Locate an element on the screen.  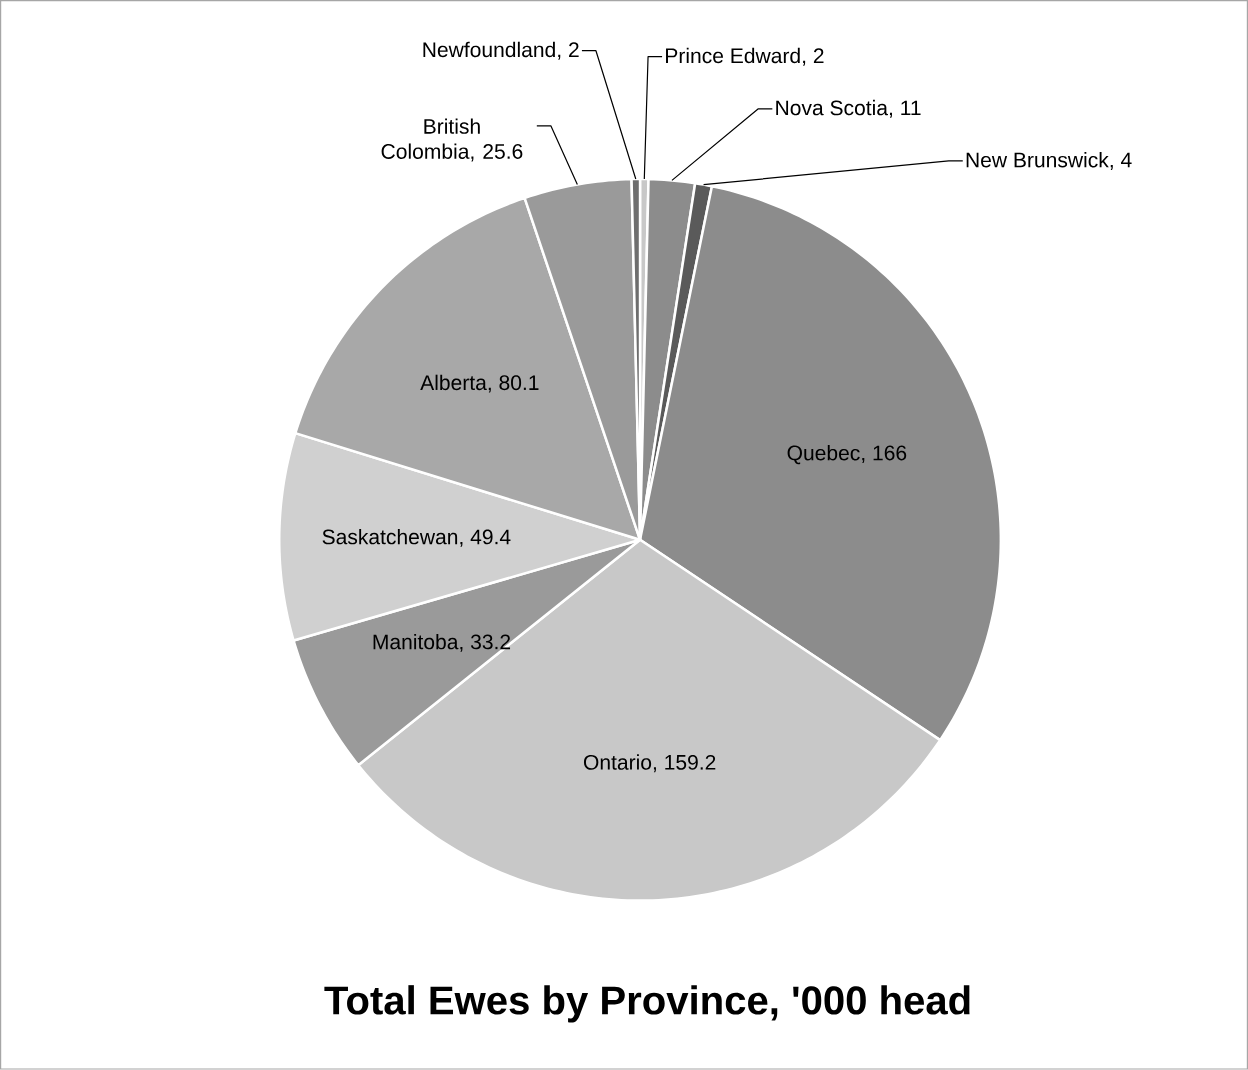
data-label: , 159.2 is located at coordinates (684, 764).